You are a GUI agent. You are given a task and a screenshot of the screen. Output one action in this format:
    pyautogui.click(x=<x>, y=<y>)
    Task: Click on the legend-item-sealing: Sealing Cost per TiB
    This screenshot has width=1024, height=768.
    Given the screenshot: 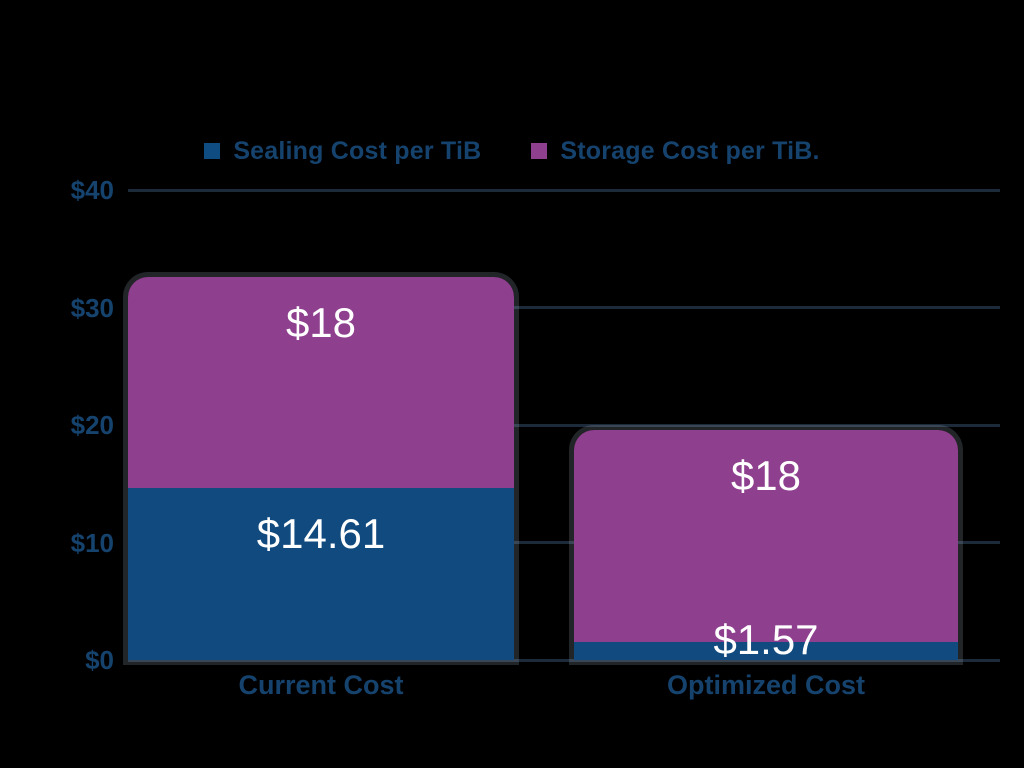 What is the action you would take?
    pyautogui.click(x=342, y=151)
    